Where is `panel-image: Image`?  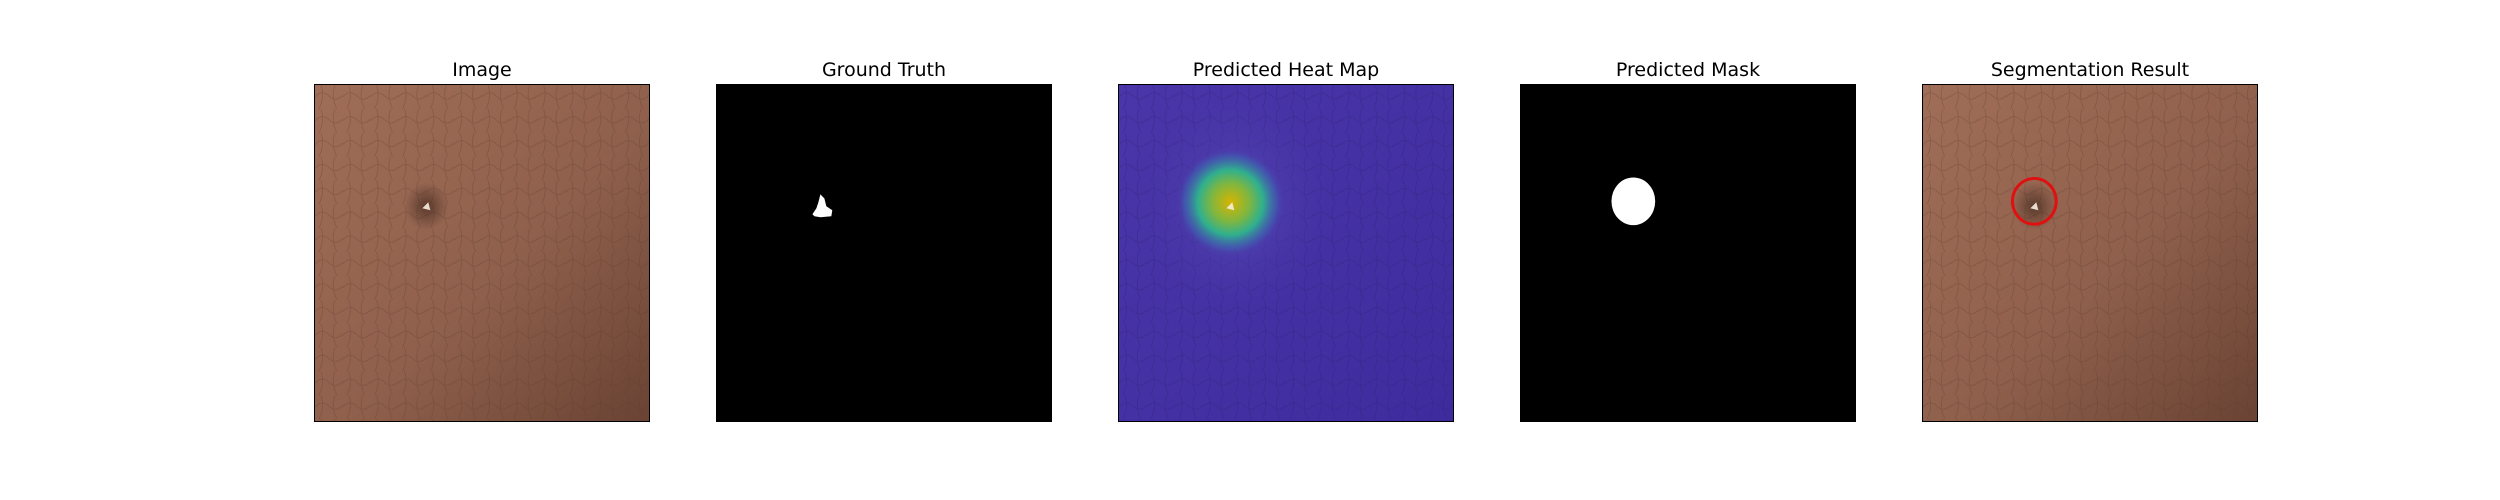 panel-image: Image is located at coordinates (484, 250).